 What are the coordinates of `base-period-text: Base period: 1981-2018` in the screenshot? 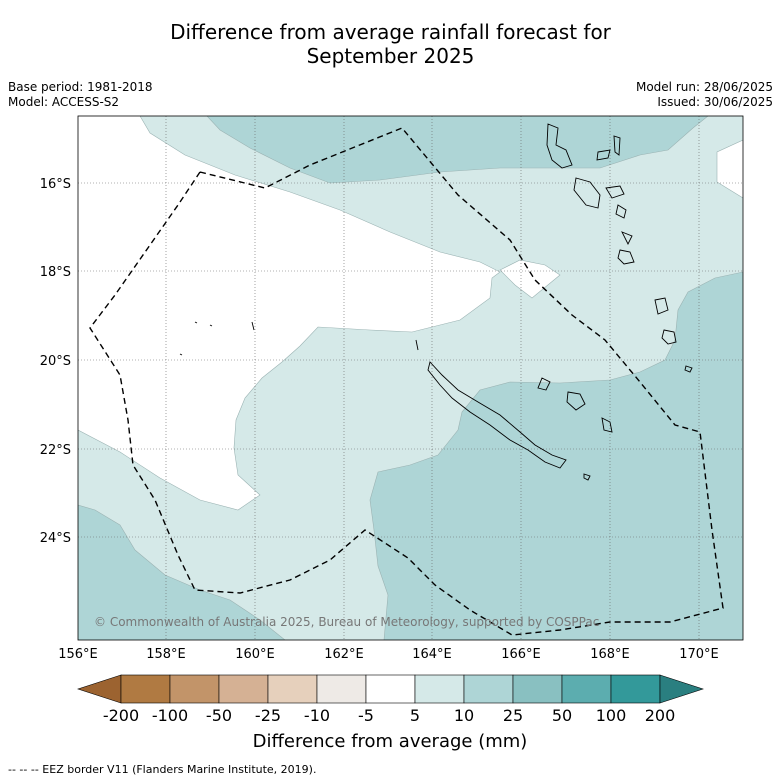 It's located at (80, 87).